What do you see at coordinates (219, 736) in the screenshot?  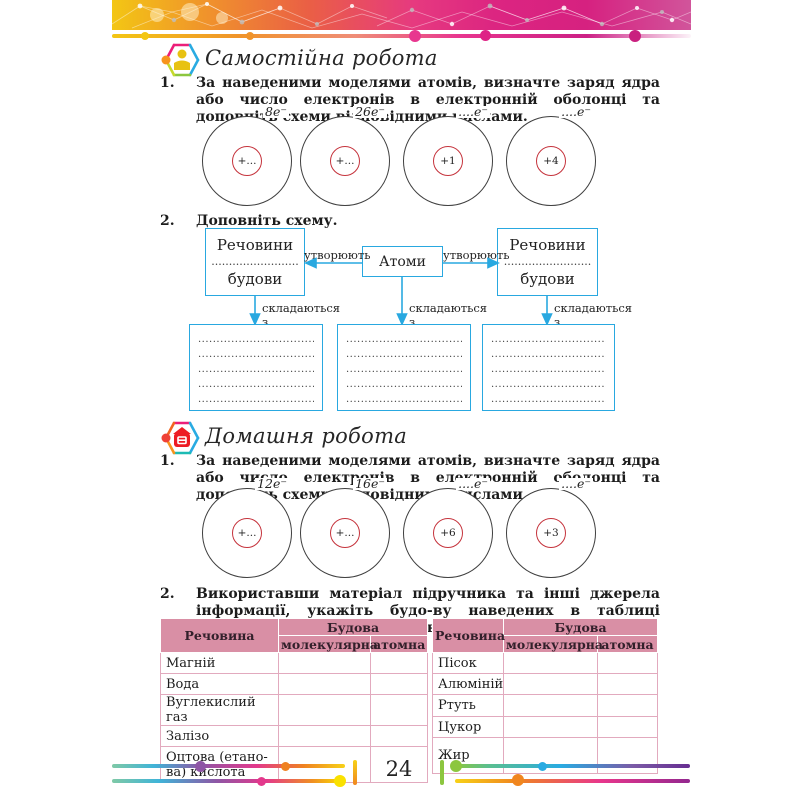 I see `substance-cell: Залізо` at bounding box center [219, 736].